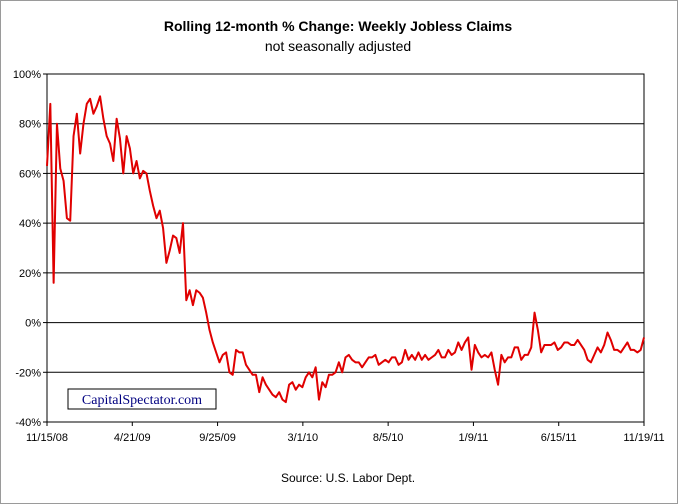 This screenshot has height=504, width=678. Describe the element at coordinates (30, 224) in the screenshot. I see `y-tick-label: 40%` at that location.